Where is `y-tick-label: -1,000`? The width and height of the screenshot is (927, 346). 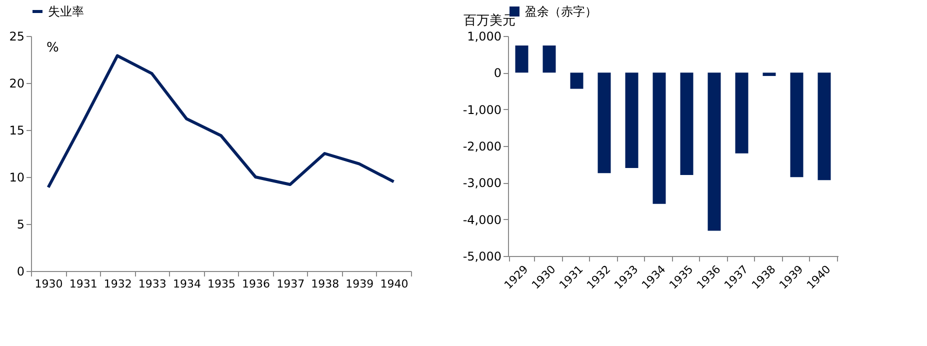 y-tick-label: -1,000 is located at coordinates (482, 109).